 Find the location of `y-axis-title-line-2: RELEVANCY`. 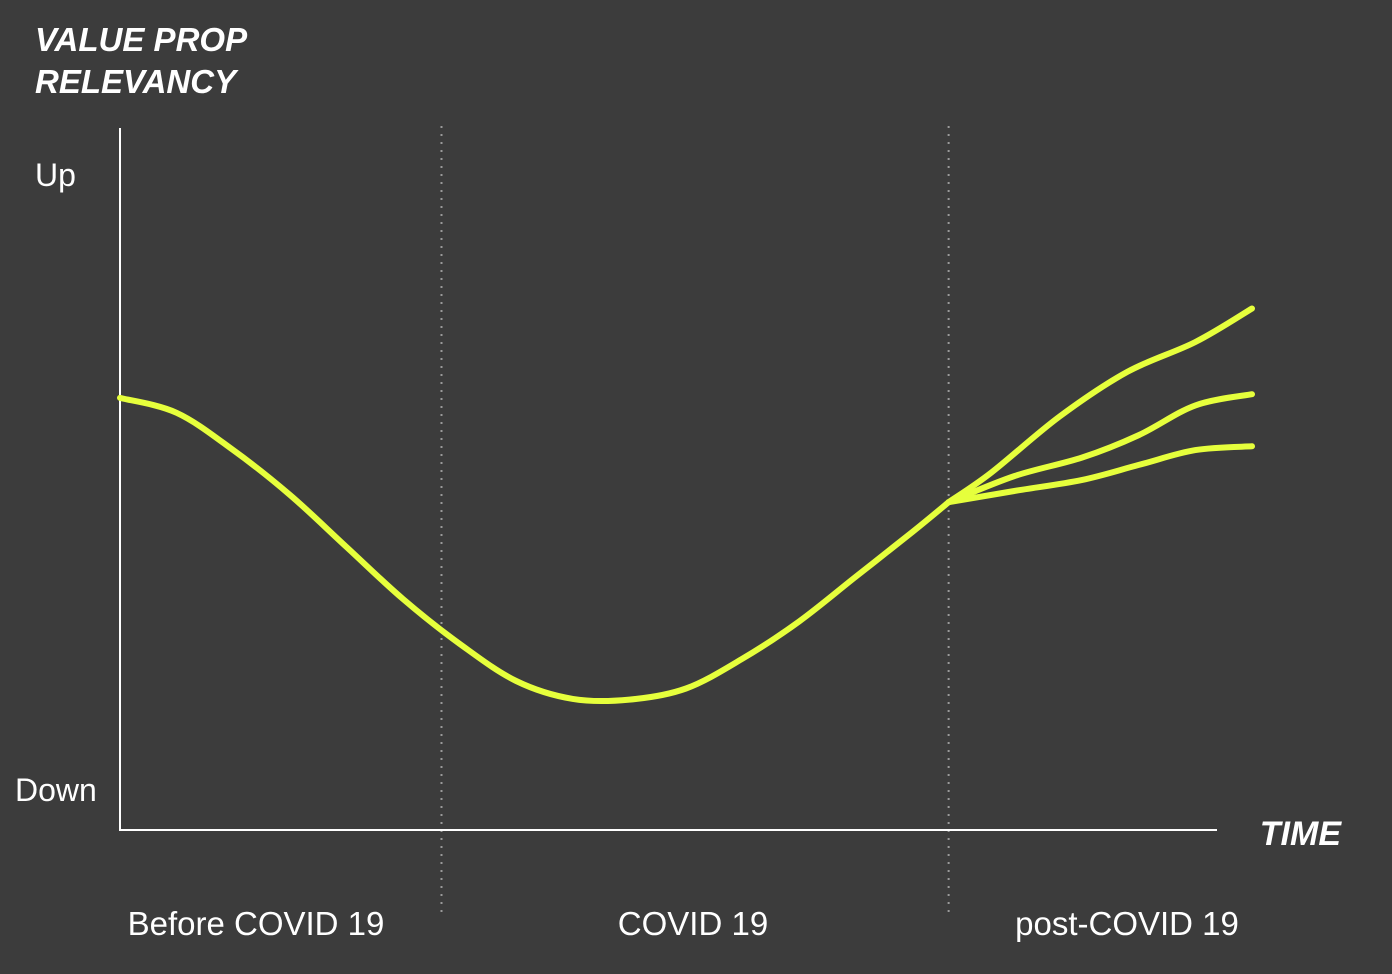

y-axis-title-line-2: RELEVANCY is located at coordinates (137, 81).